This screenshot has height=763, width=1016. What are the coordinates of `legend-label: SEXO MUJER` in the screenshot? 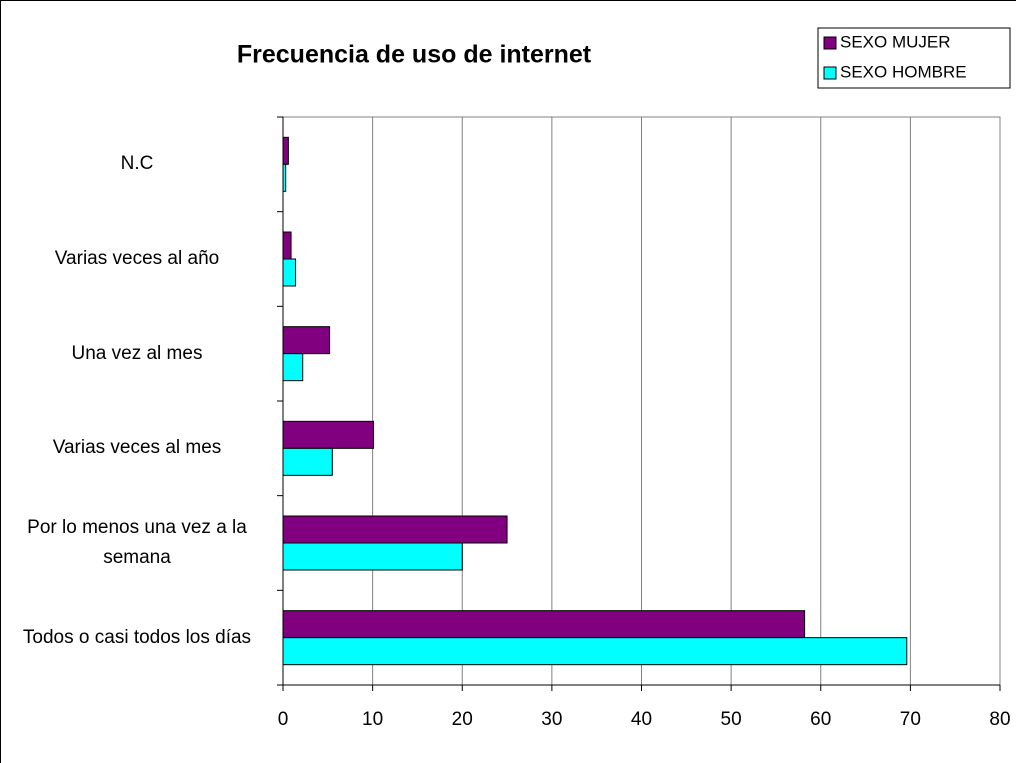 It's located at (895, 41).